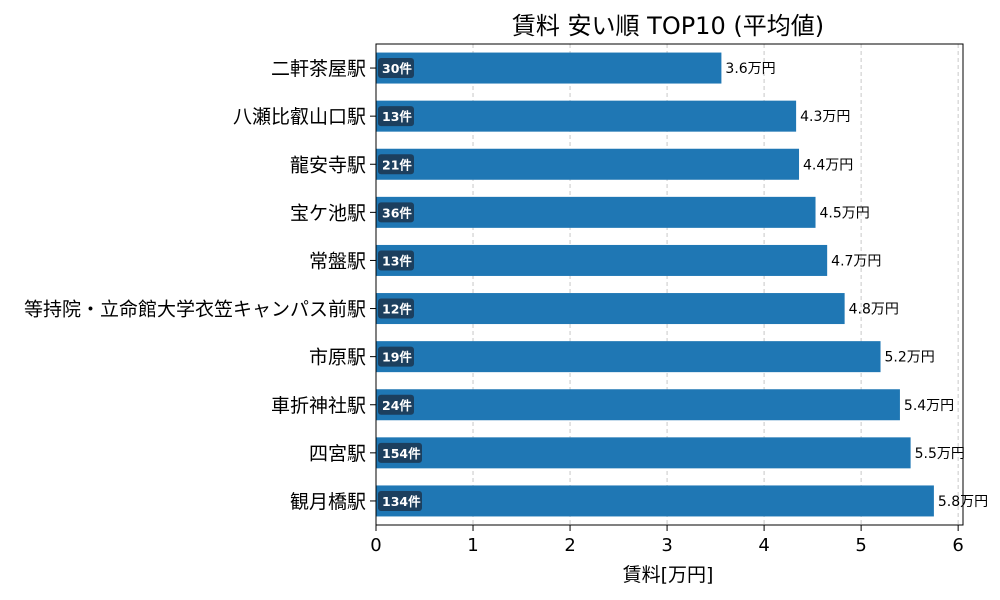 The image size is (1000, 600). What do you see at coordinates (940, 454) in the screenshot?
I see `value-label: 5.5万円` at bounding box center [940, 454].